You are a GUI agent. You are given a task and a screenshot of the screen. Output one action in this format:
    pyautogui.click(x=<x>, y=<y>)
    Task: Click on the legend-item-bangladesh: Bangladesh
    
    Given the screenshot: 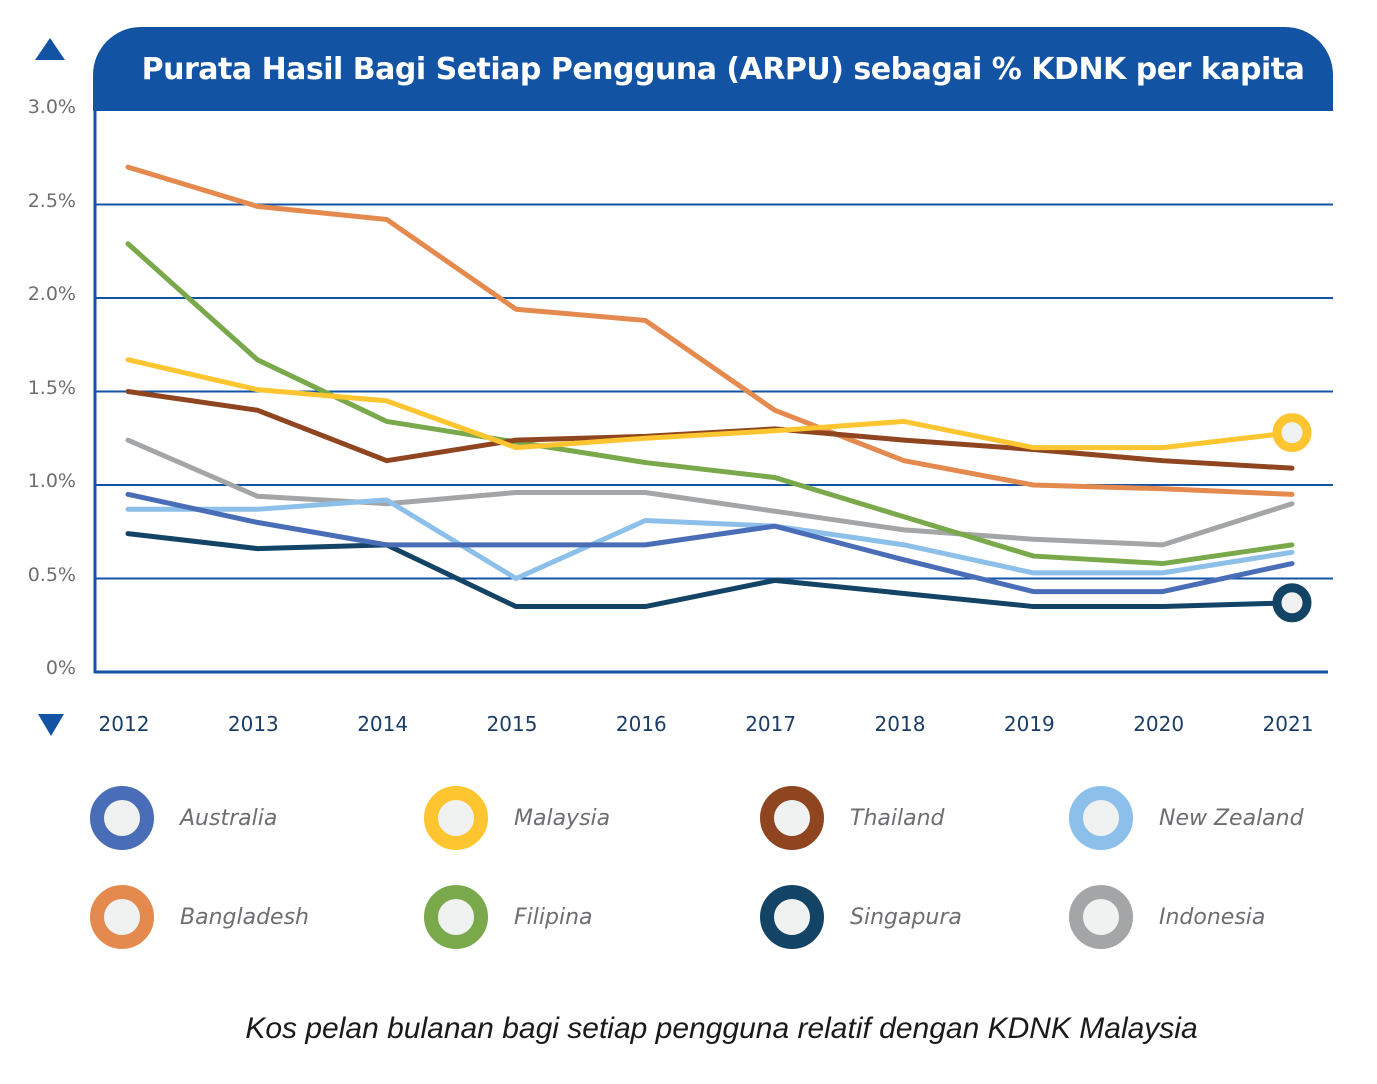 What is the action you would take?
    pyautogui.click(x=199, y=917)
    